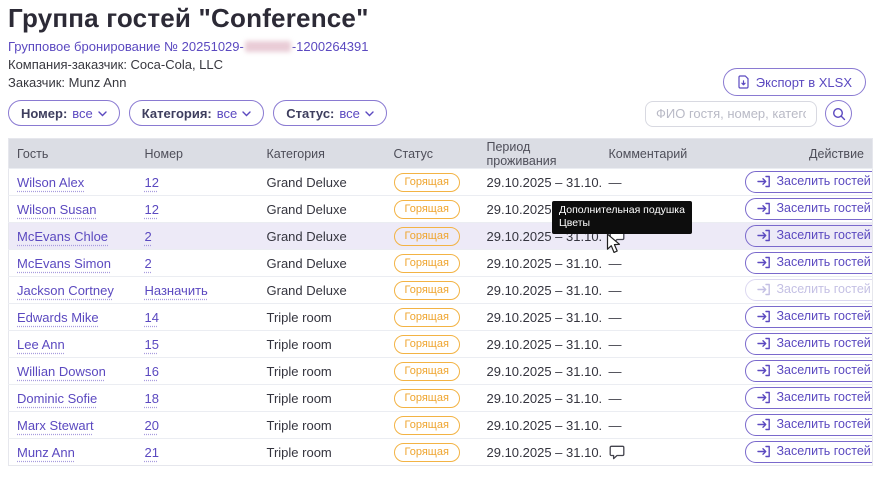  I want to click on tooltip-line-2: Цветы, so click(575, 223).